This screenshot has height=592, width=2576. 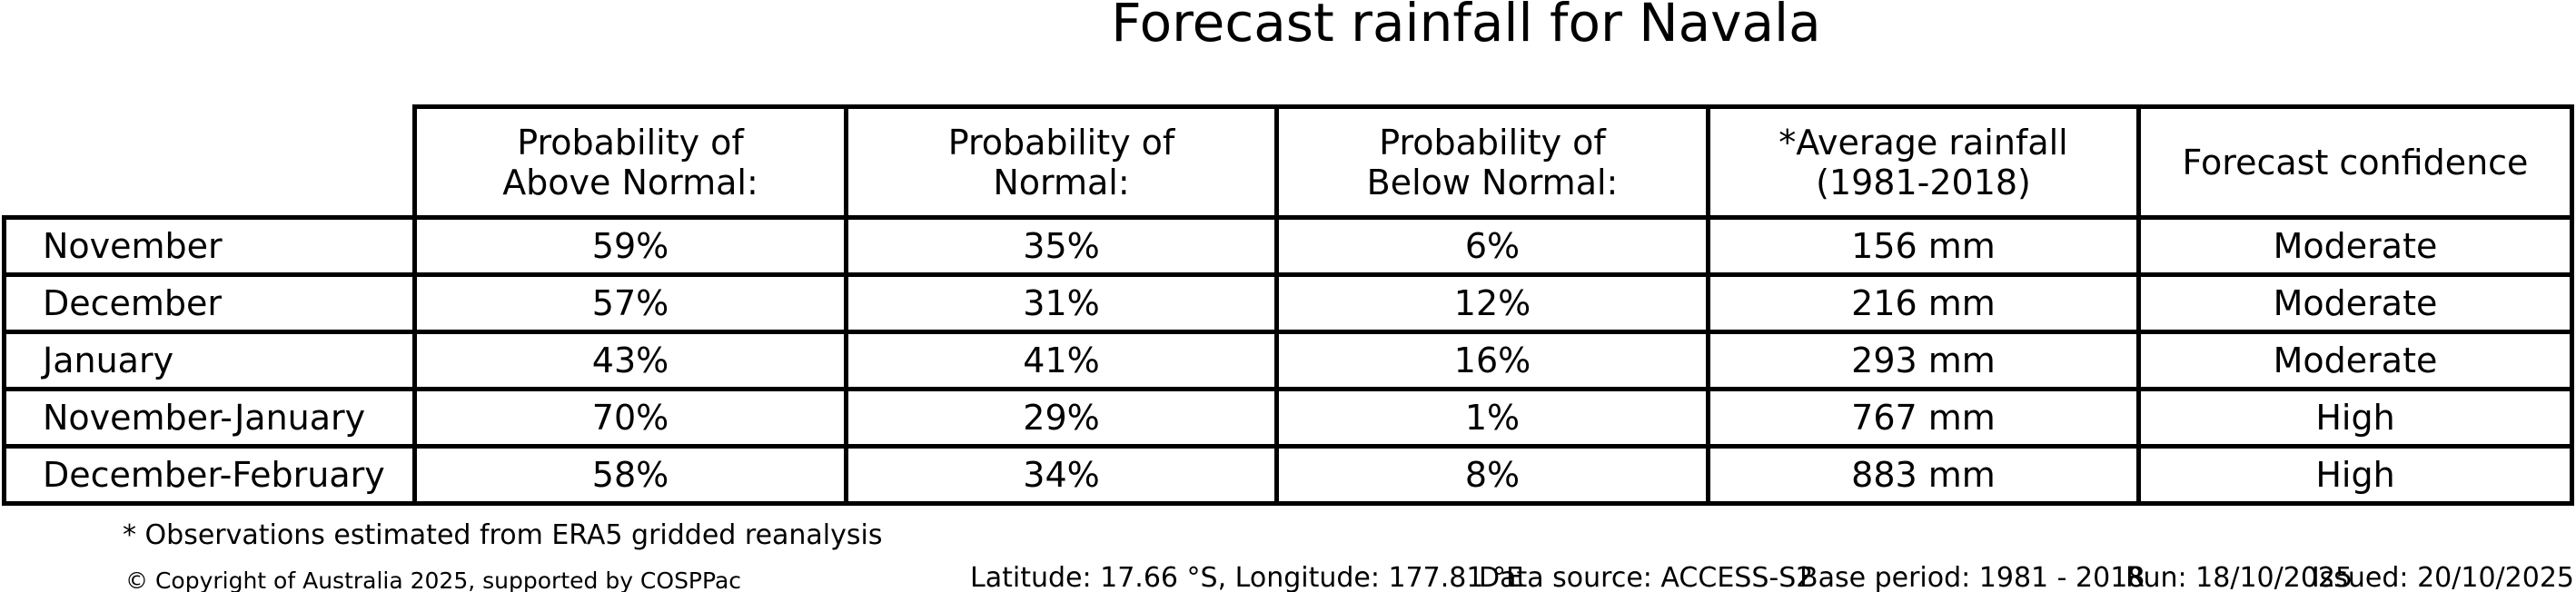 What do you see at coordinates (210, 162) in the screenshot?
I see `corner-cell` at bounding box center [210, 162].